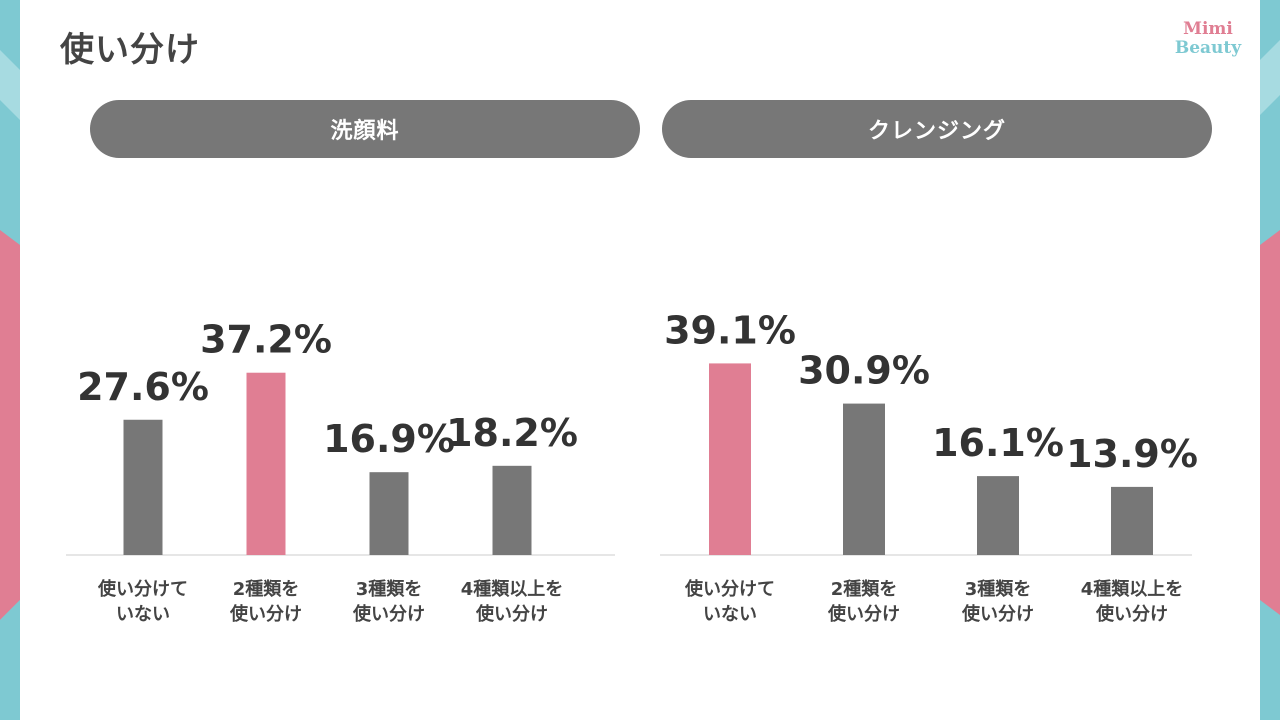  I want to click on data-label: 16.1%, so click(998, 443).